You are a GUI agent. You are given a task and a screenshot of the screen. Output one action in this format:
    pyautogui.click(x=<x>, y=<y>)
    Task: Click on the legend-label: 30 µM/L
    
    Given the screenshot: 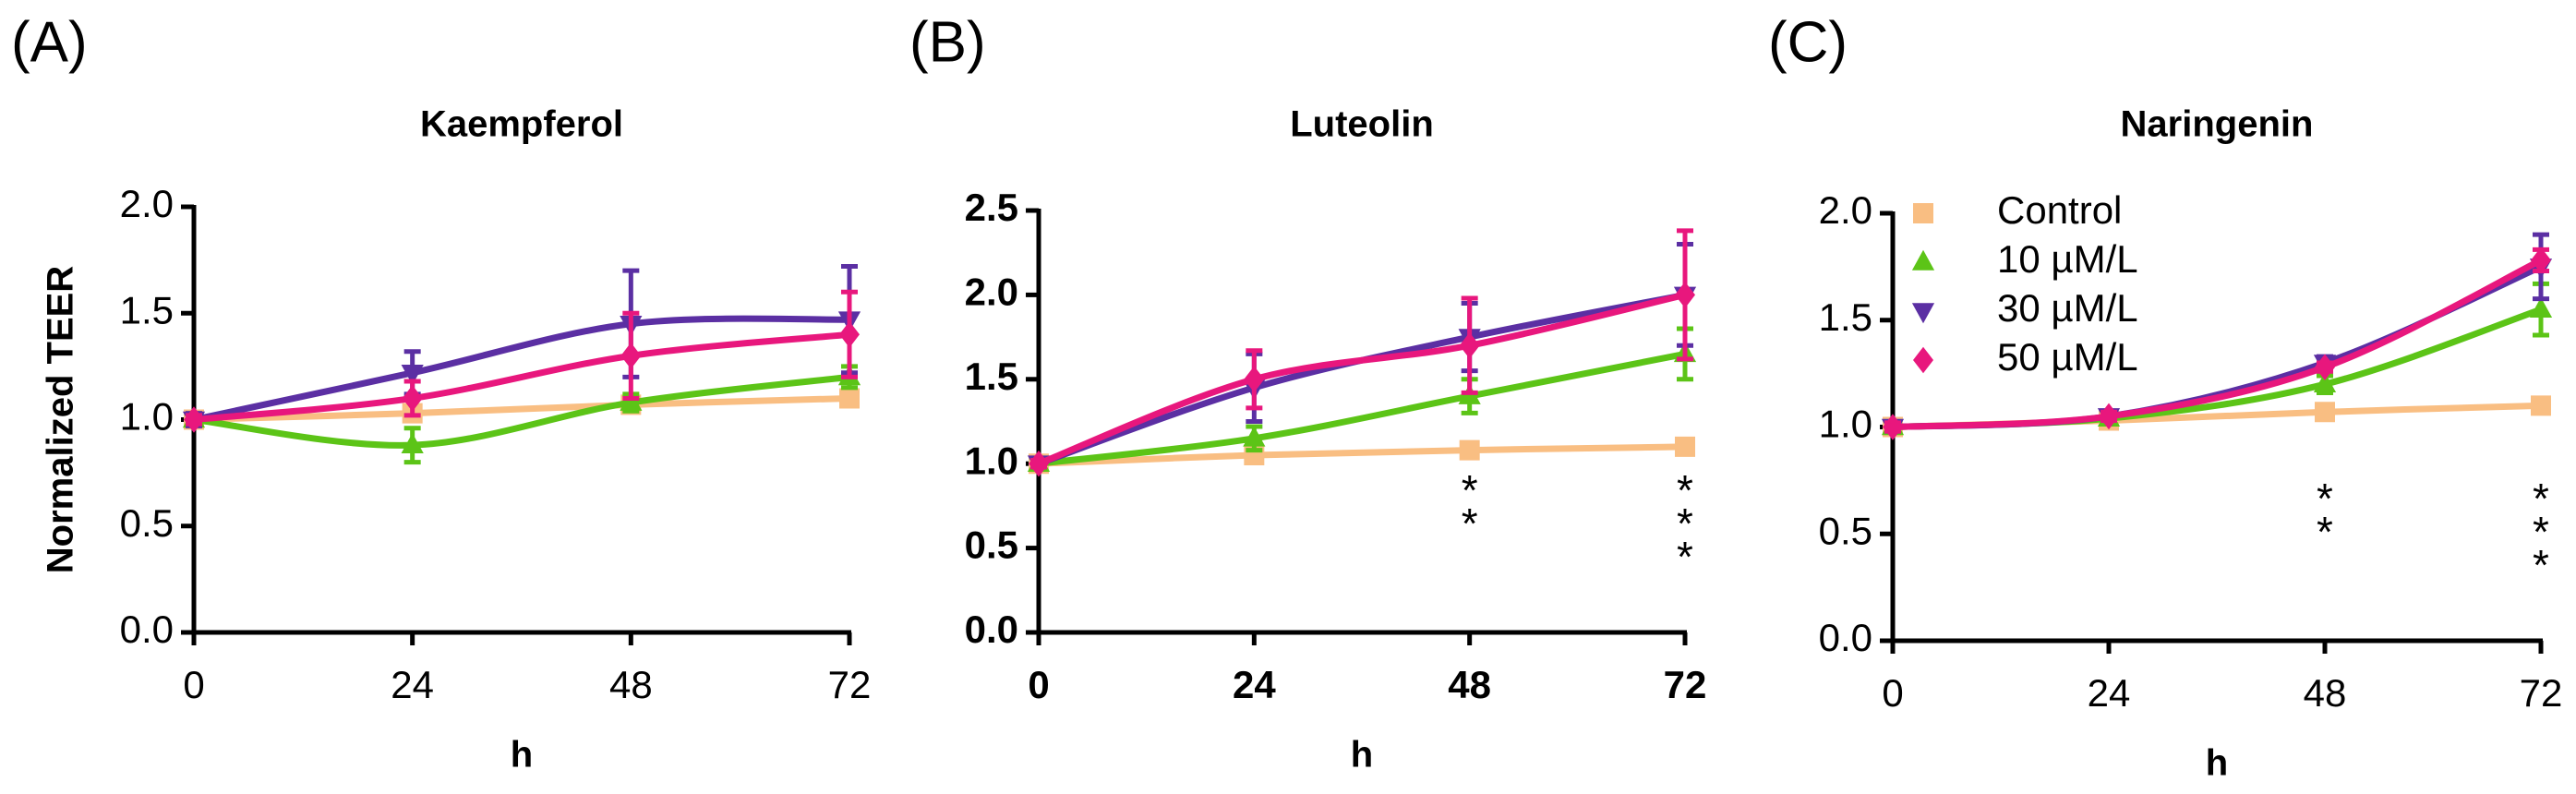 What is the action you would take?
    pyautogui.click(x=2067, y=308)
    